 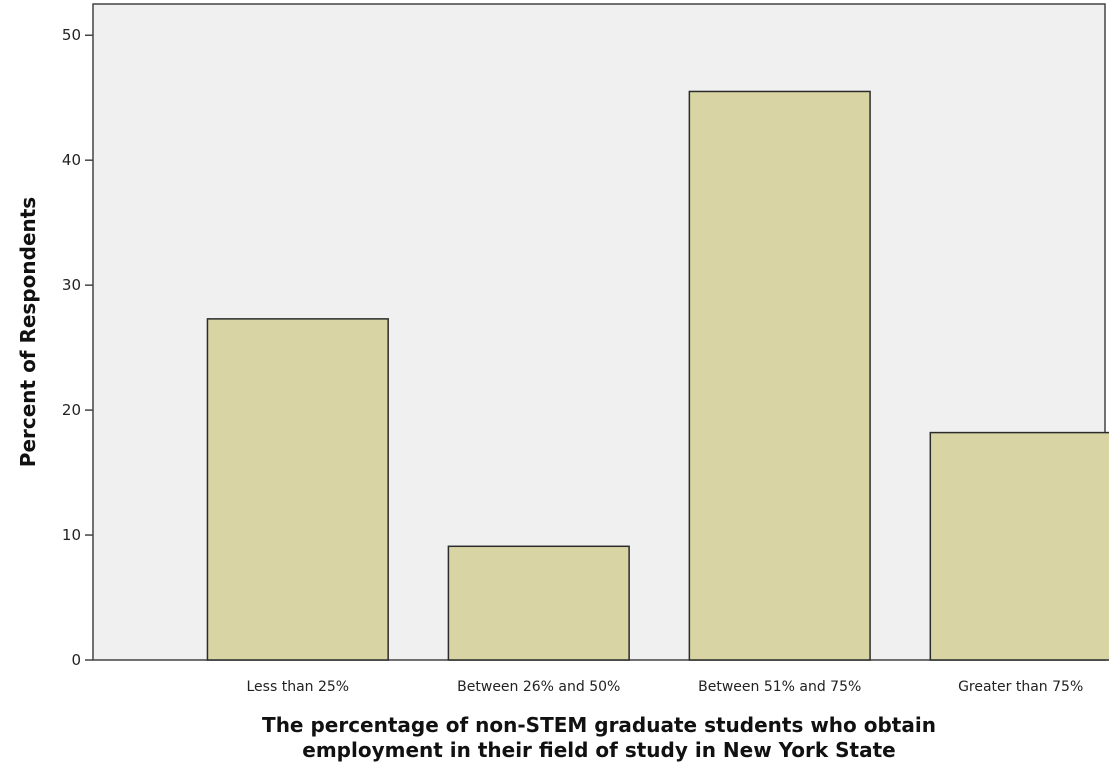 What do you see at coordinates (71, 285) in the screenshot?
I see `y-tick-label: 30` at bounding box center [71, 285].